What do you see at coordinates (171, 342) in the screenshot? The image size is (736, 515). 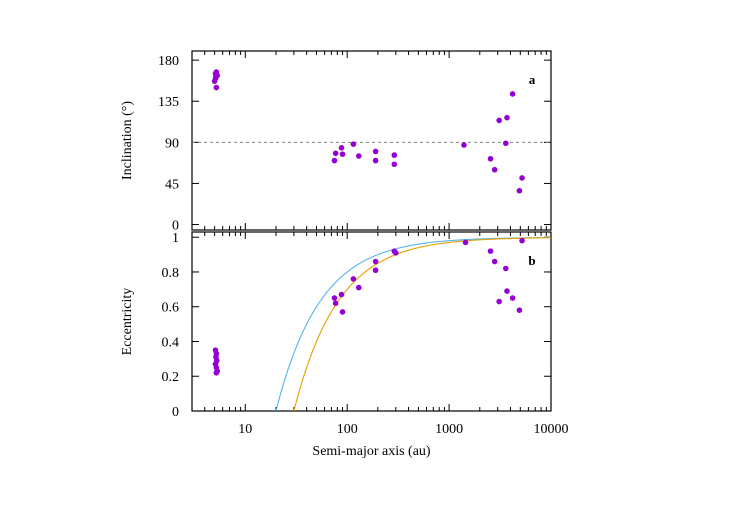 I see `y-tick-label: 0.4` at bounding box center [171, 342].